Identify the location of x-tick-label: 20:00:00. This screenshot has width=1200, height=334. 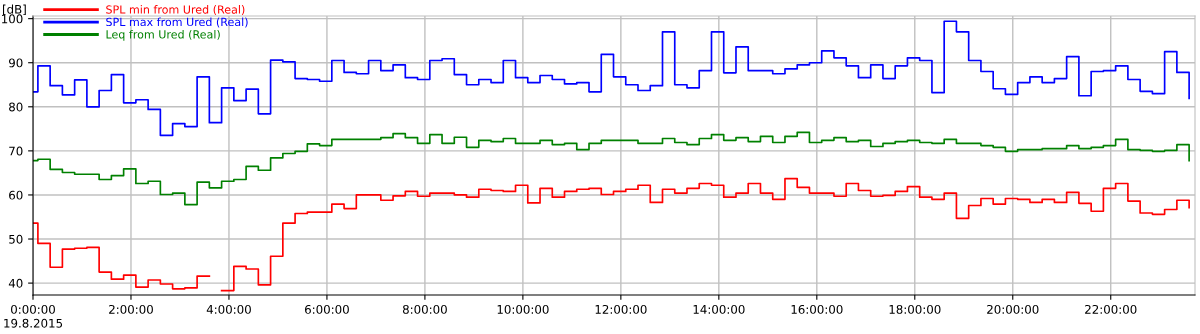
(1013, 309).